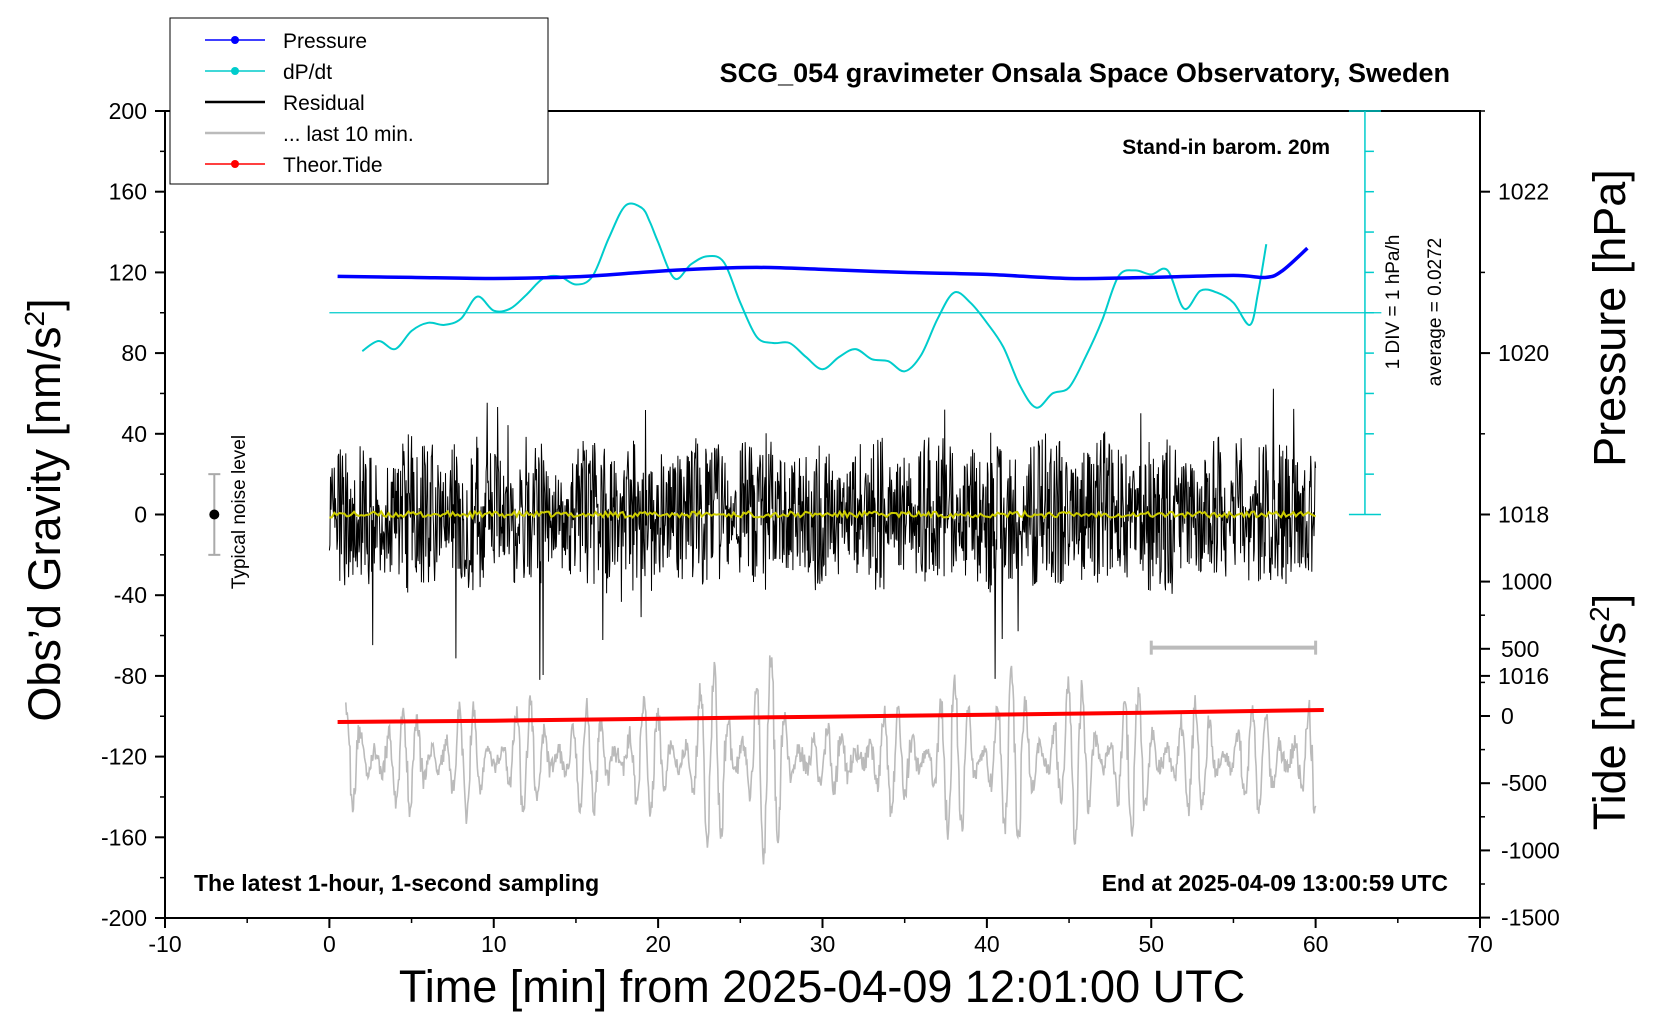  Describe the element at coordinates (1151, 944) in the screenshot. I see `x-tick-label: 50` at that location.